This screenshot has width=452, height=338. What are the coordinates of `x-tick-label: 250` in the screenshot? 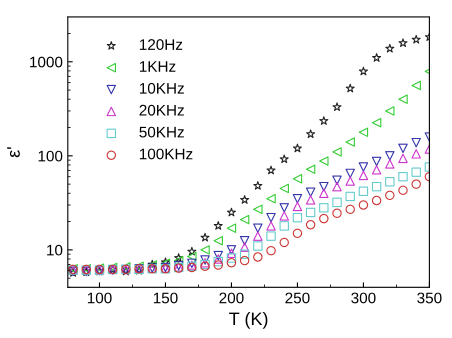 It's located at (297, 298).